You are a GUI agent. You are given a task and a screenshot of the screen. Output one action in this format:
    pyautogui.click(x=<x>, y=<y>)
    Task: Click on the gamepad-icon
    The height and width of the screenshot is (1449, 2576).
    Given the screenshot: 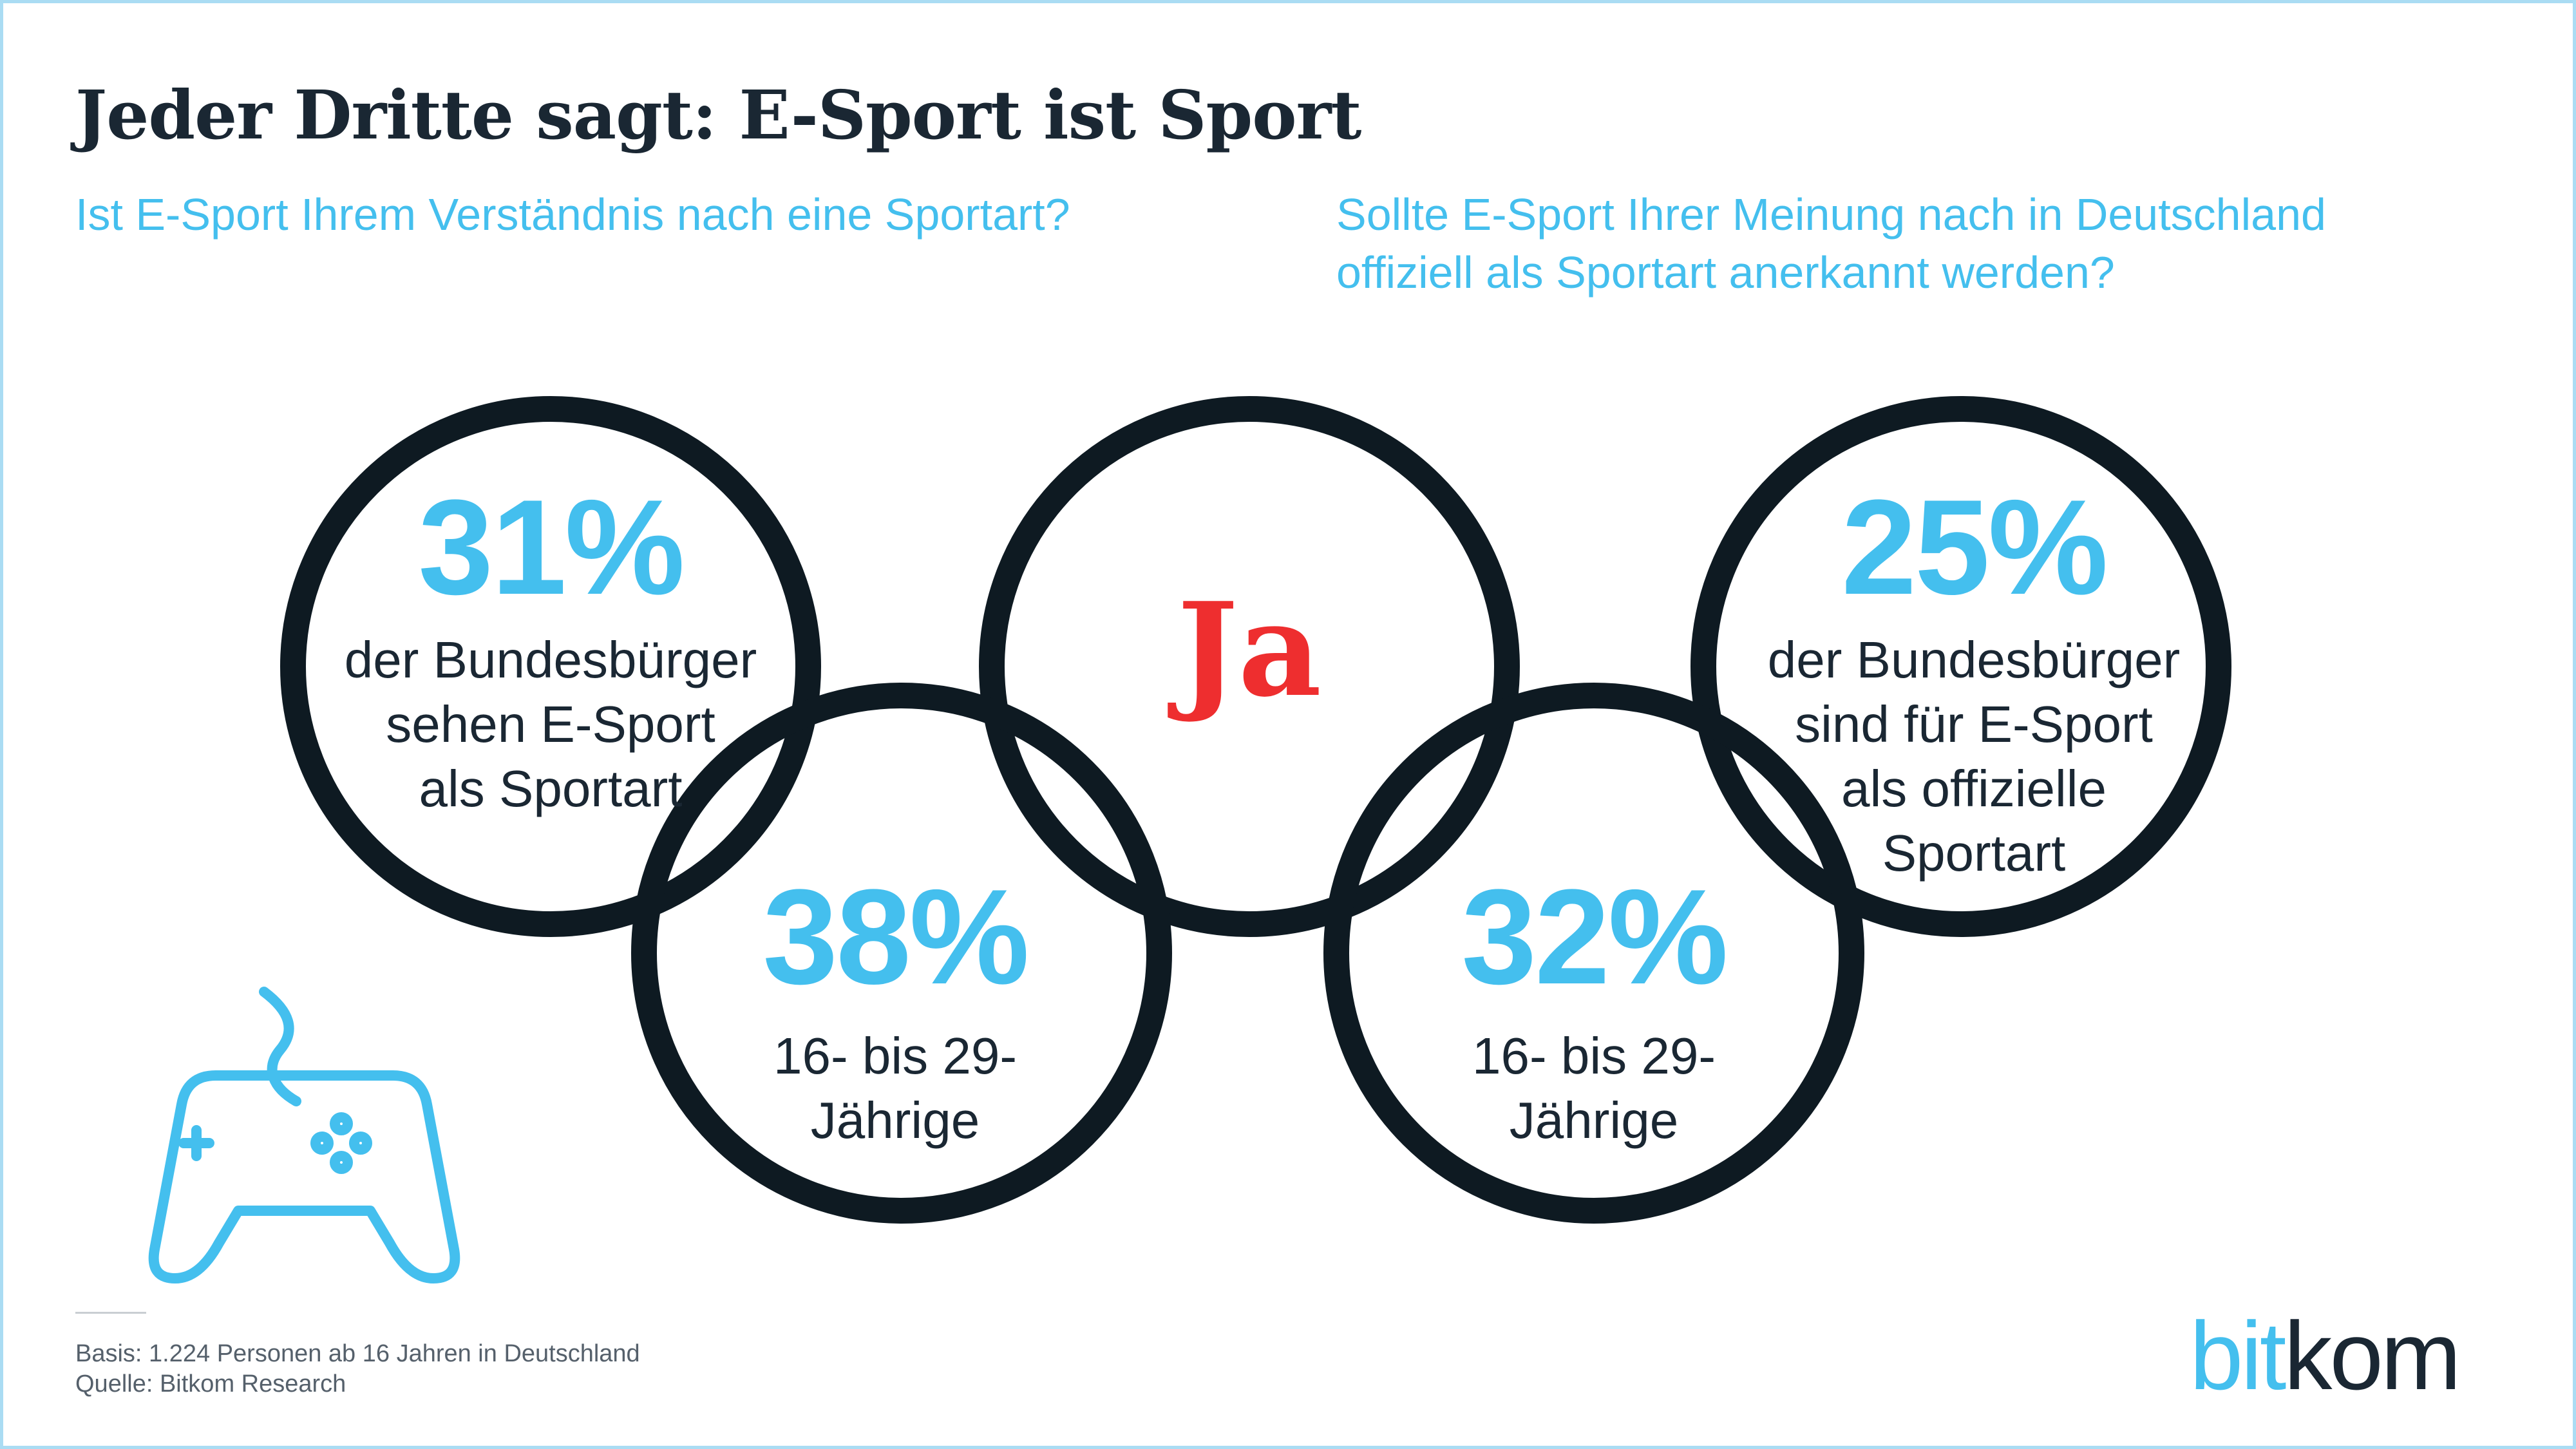 What is the action you would take?
    pyautogui.click(x=304, y=1135)
    